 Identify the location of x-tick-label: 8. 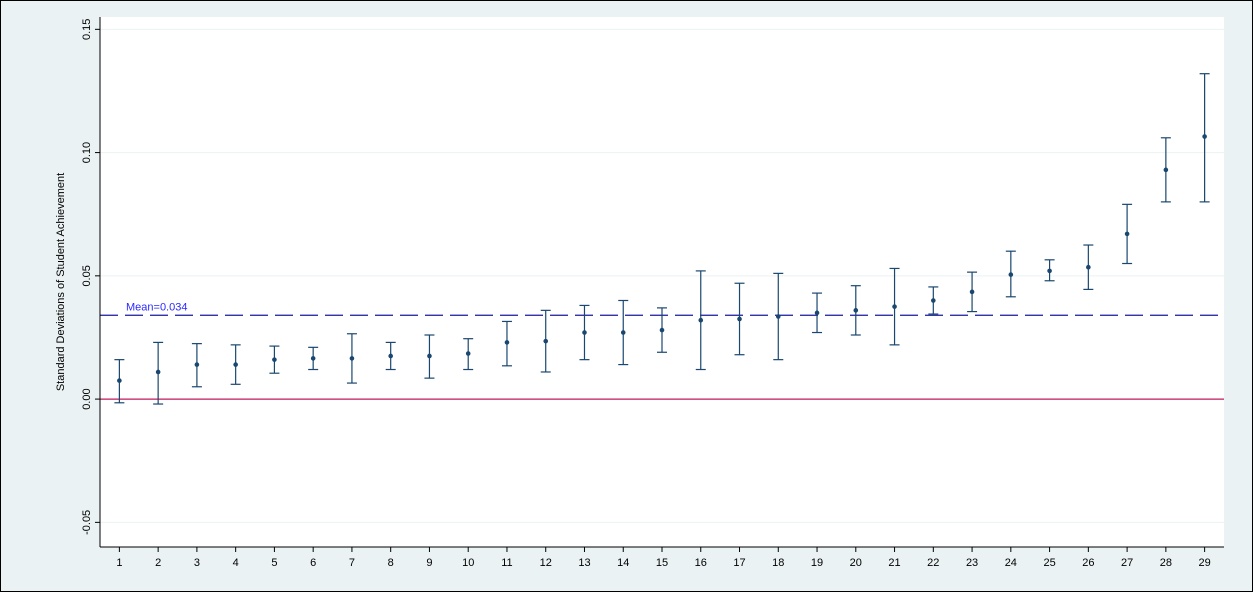
(391, 563).